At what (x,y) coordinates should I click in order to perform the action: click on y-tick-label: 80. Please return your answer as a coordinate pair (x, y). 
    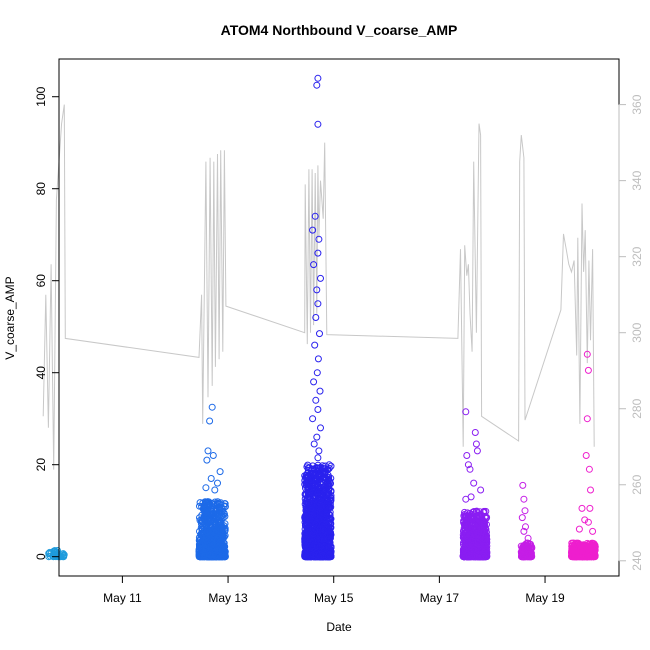
    Looking at the image, I should click on (41, 189).